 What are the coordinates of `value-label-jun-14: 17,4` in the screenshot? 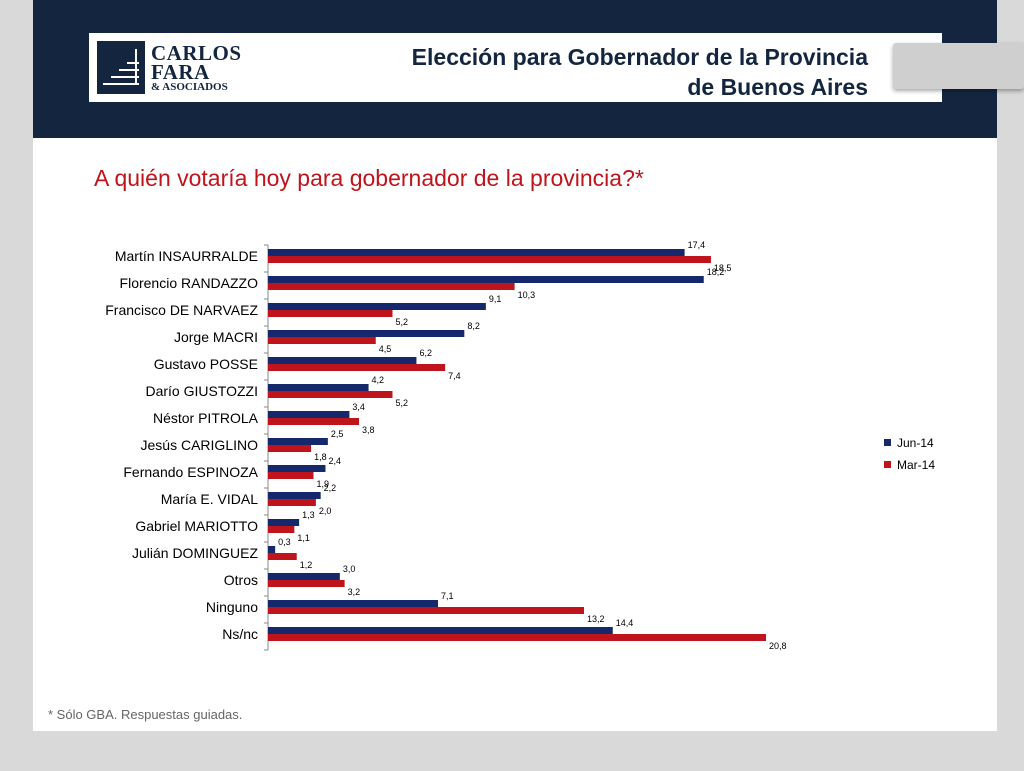 It's located at (697, 245).